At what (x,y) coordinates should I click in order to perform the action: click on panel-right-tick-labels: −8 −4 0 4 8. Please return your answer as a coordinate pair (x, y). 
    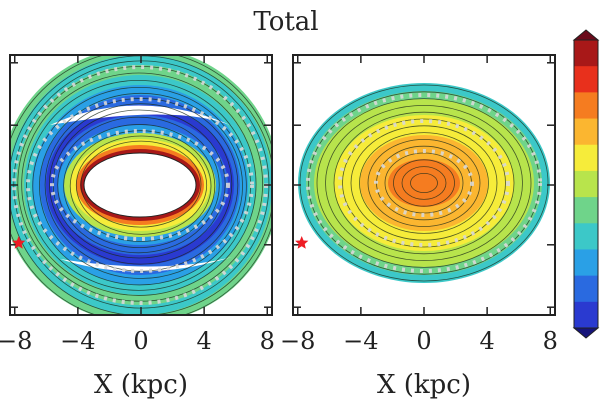
    Looking at the image, I should click on (419, 341).